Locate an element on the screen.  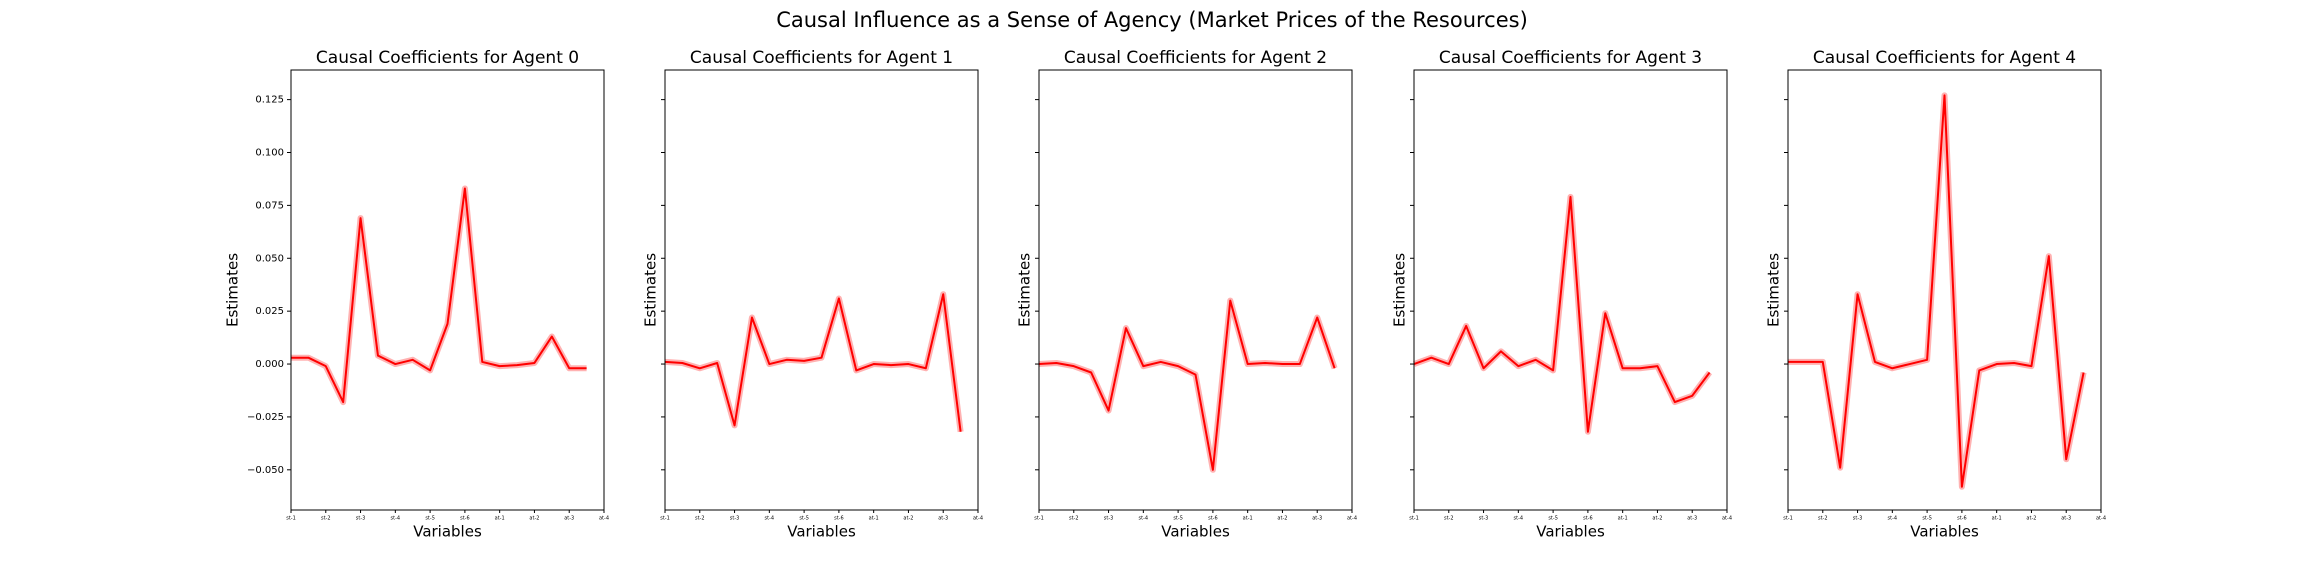
y-tick-label: −0.025 is located at coordinates (265, 417).